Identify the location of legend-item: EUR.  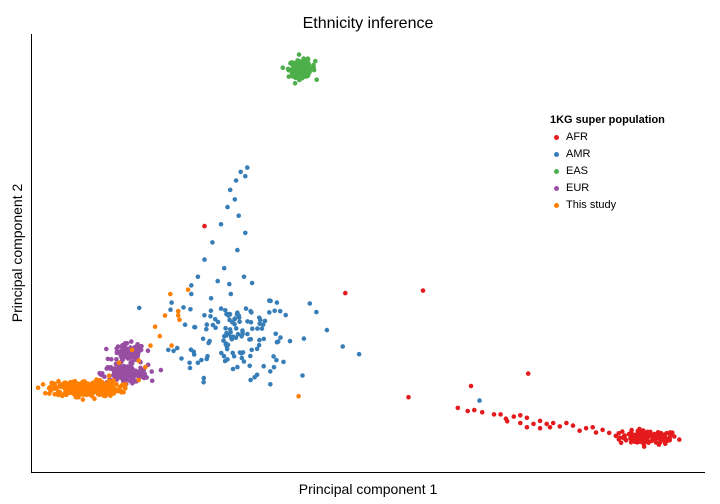
(607, 188).